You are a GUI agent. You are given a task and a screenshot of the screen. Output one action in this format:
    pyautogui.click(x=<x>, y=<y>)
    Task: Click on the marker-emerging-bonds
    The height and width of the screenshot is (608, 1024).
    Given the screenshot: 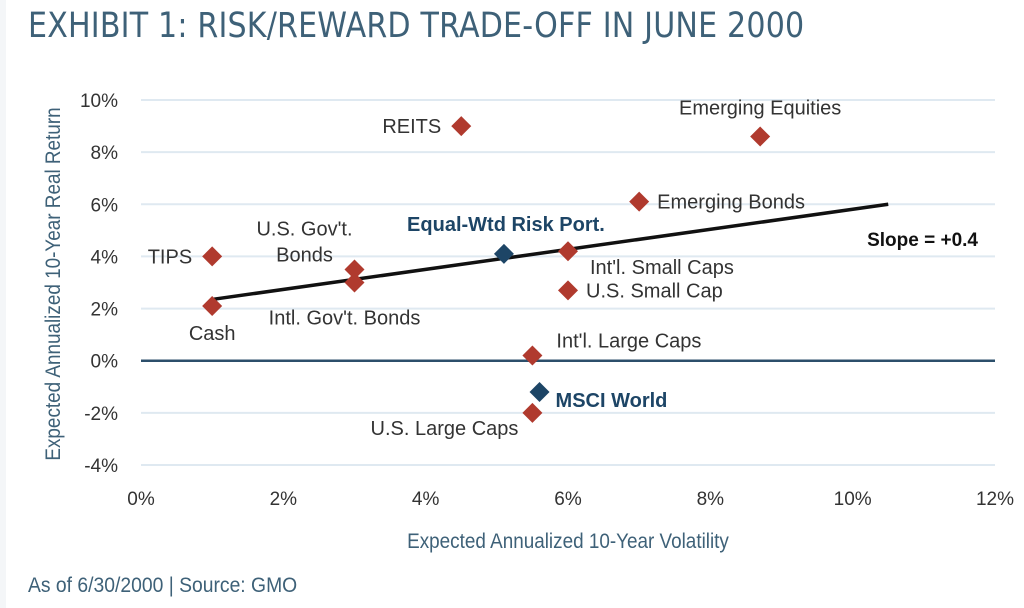 What is the action you would take?
    pyautogui.click(x=639, y=201)
    